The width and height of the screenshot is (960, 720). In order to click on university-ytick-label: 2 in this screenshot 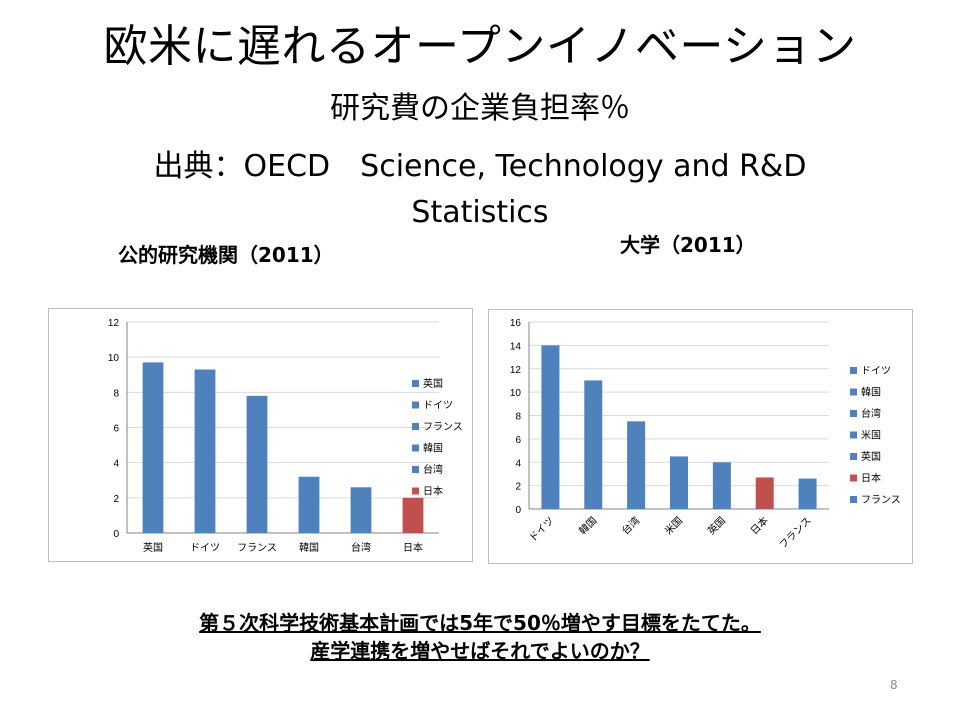, I will do `click(518, 487)`.